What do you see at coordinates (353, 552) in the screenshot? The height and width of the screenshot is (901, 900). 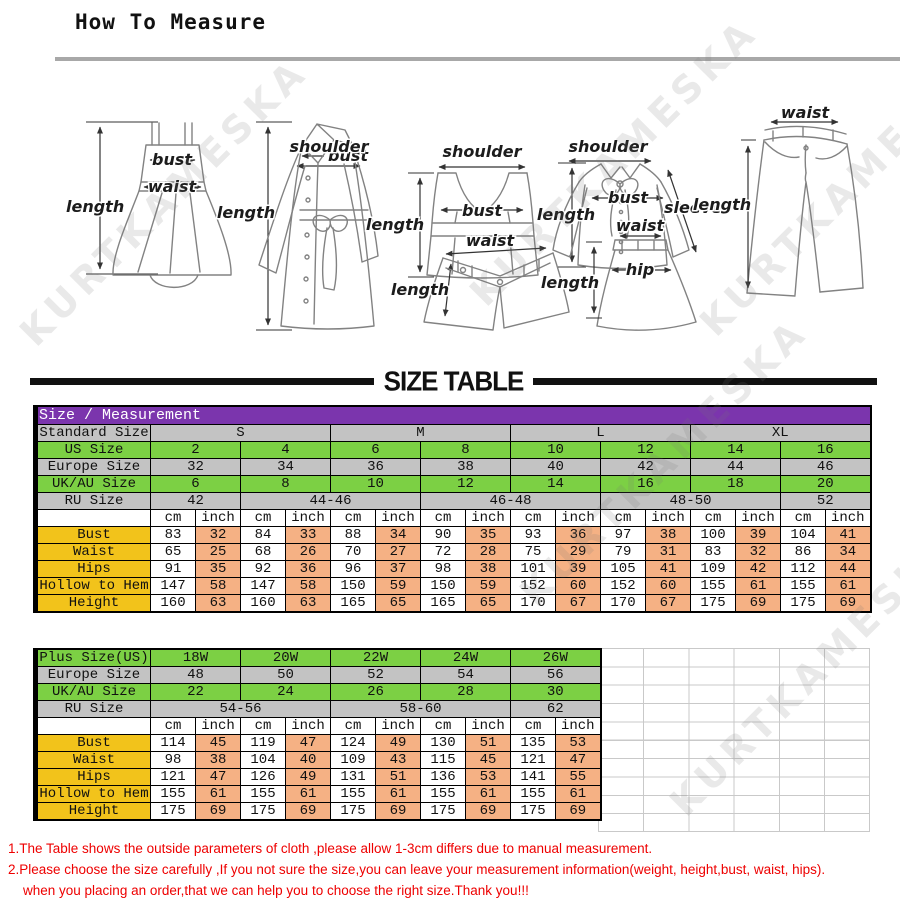 I see `cm-value-cell: 70` at bounding box center [353, 552].